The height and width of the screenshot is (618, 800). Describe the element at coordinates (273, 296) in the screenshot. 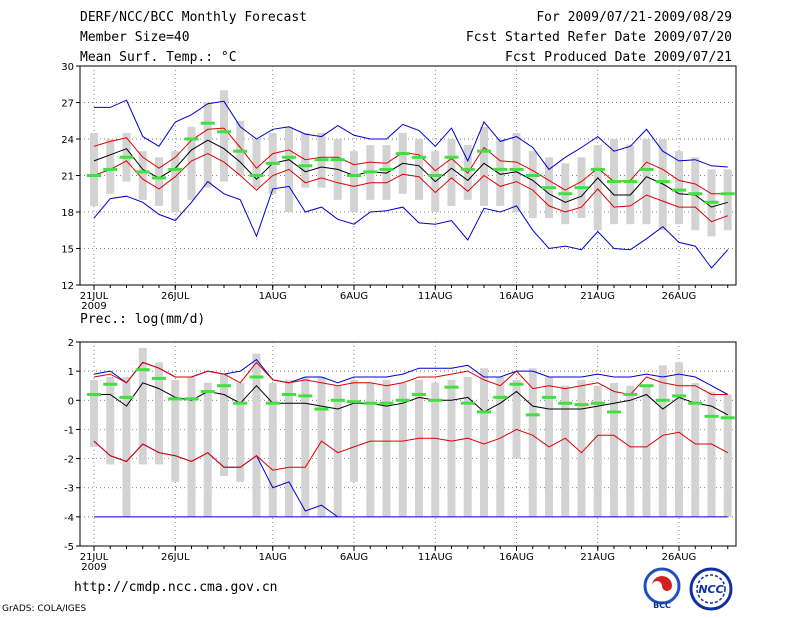

I see `temp-xtick-label: 1AUG` at that location.